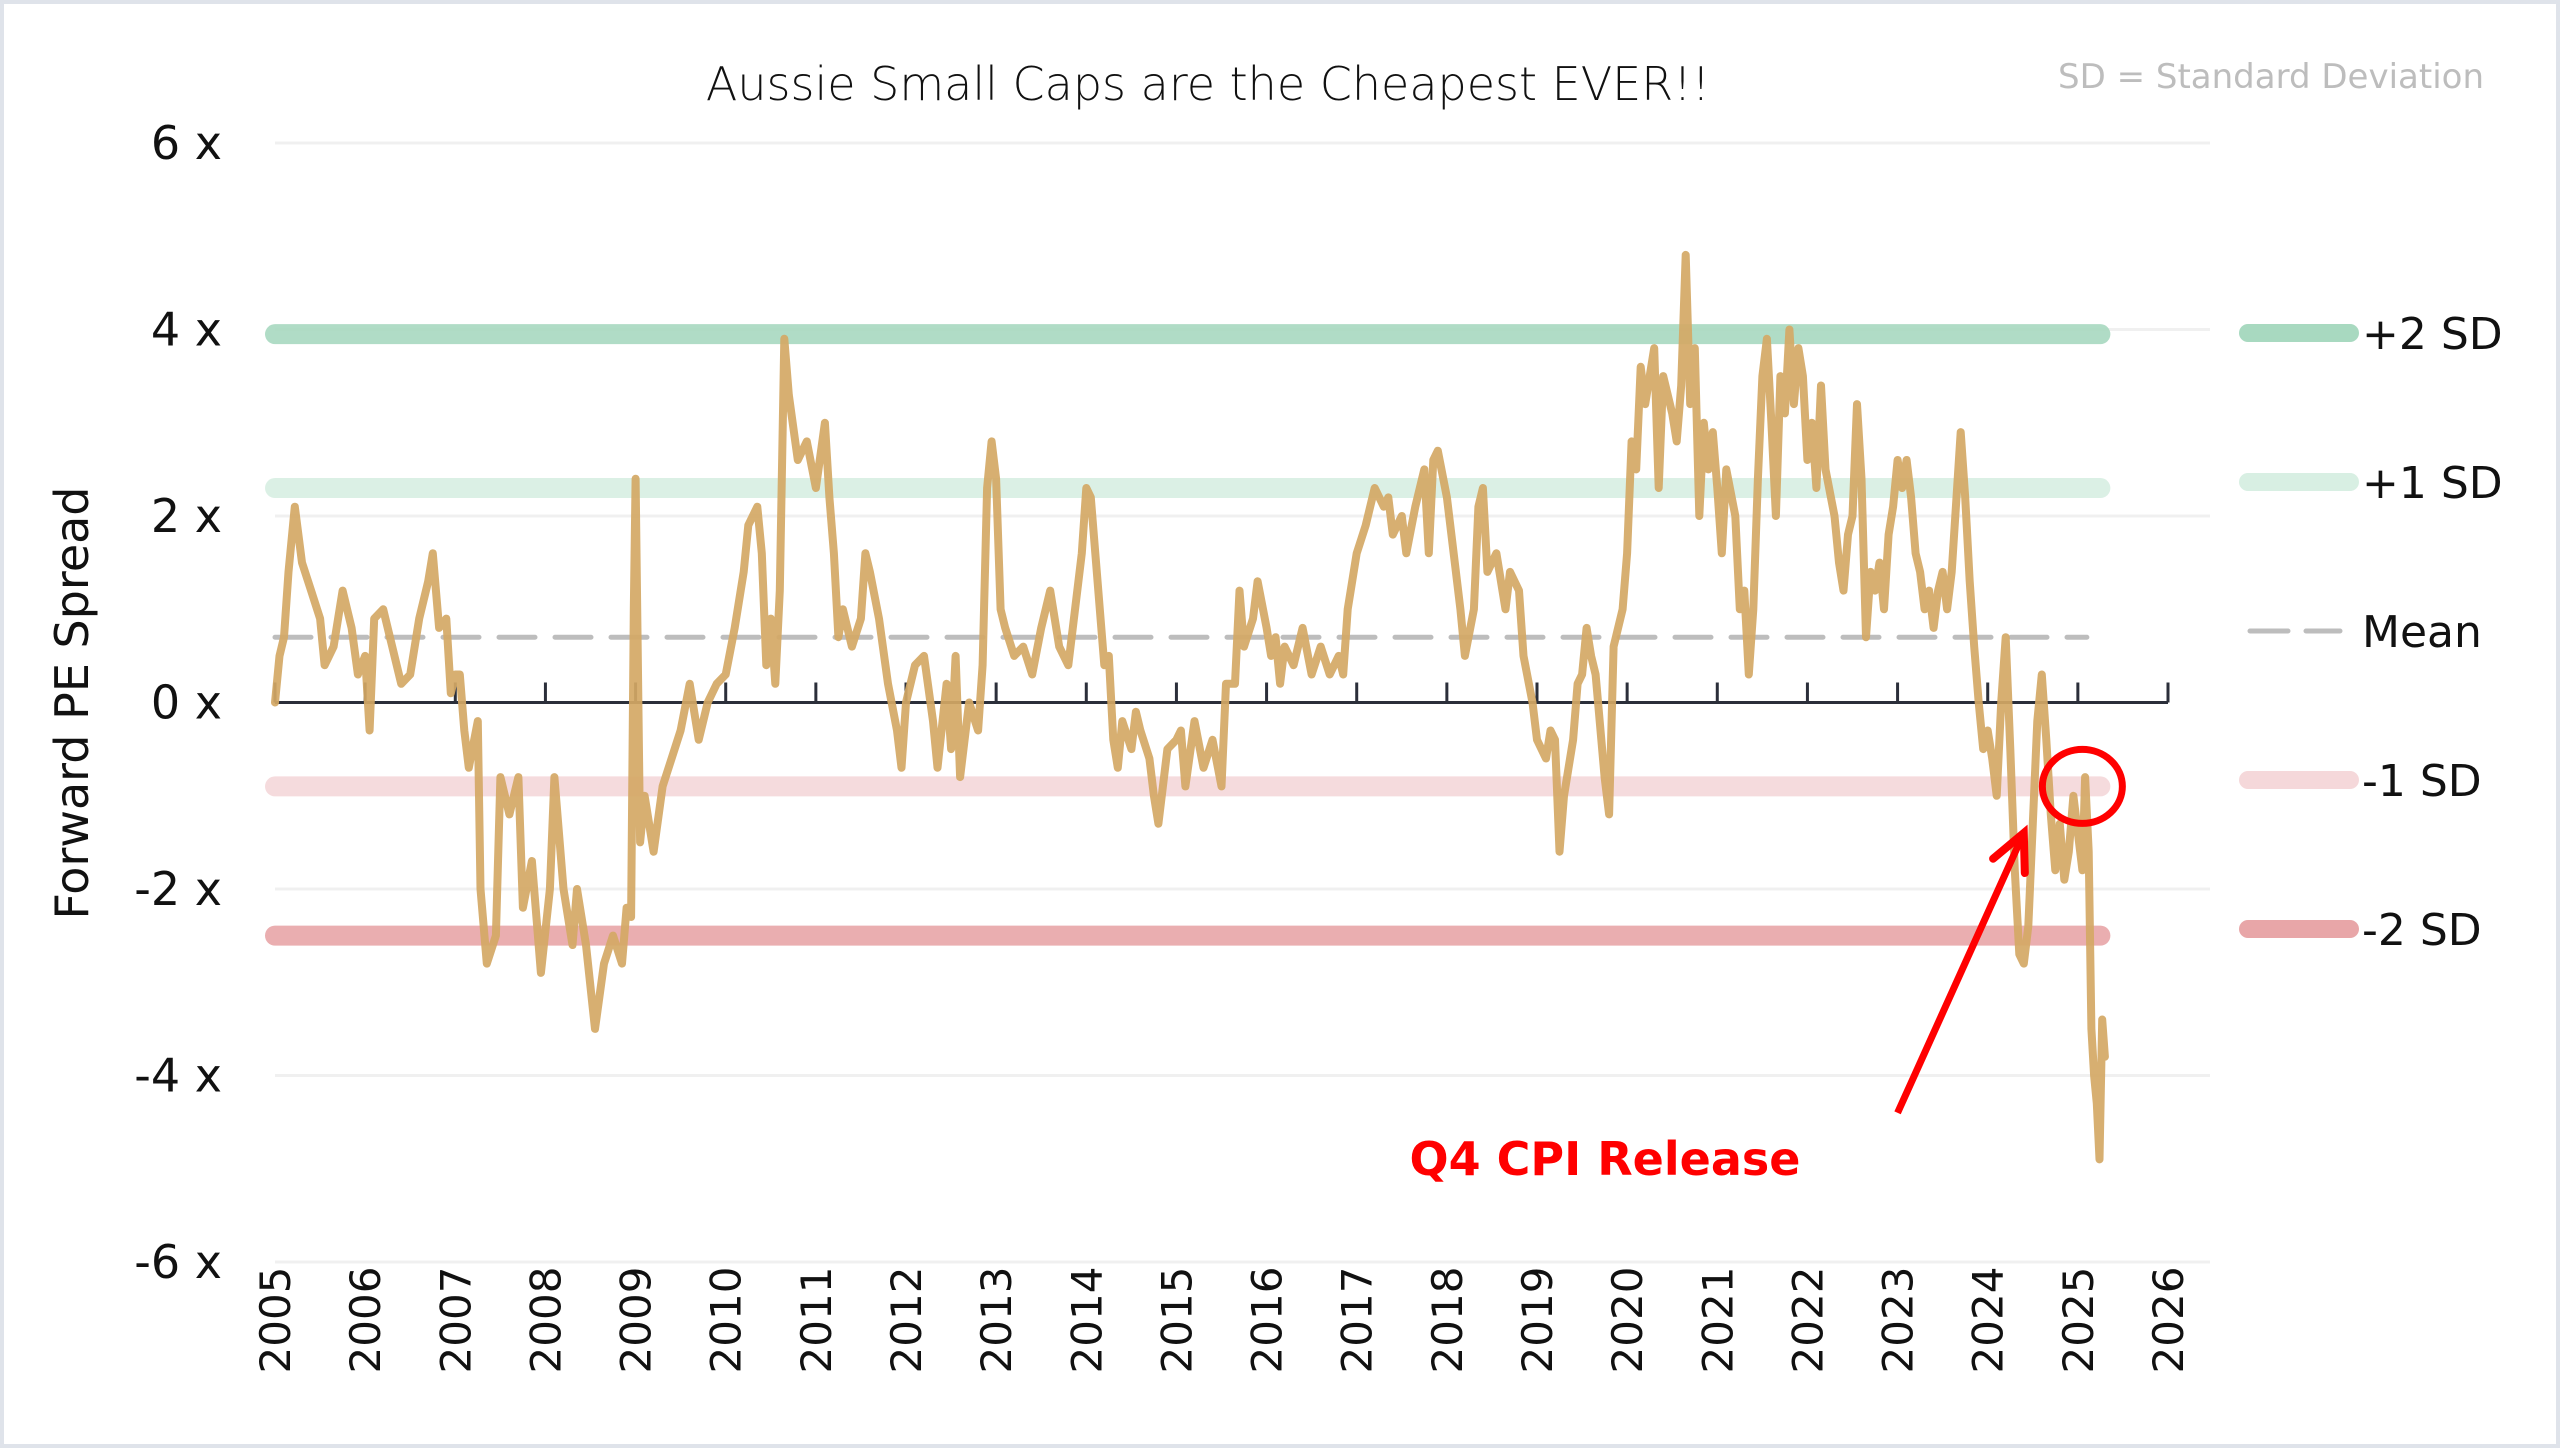 Image resolution: width=2560 pixels, height=1448 pixels. What do you see at coordinates (1447, 1320) in the screenshot?
I see `x-tick-label: 2018` at bounding box center [1447, 1320].